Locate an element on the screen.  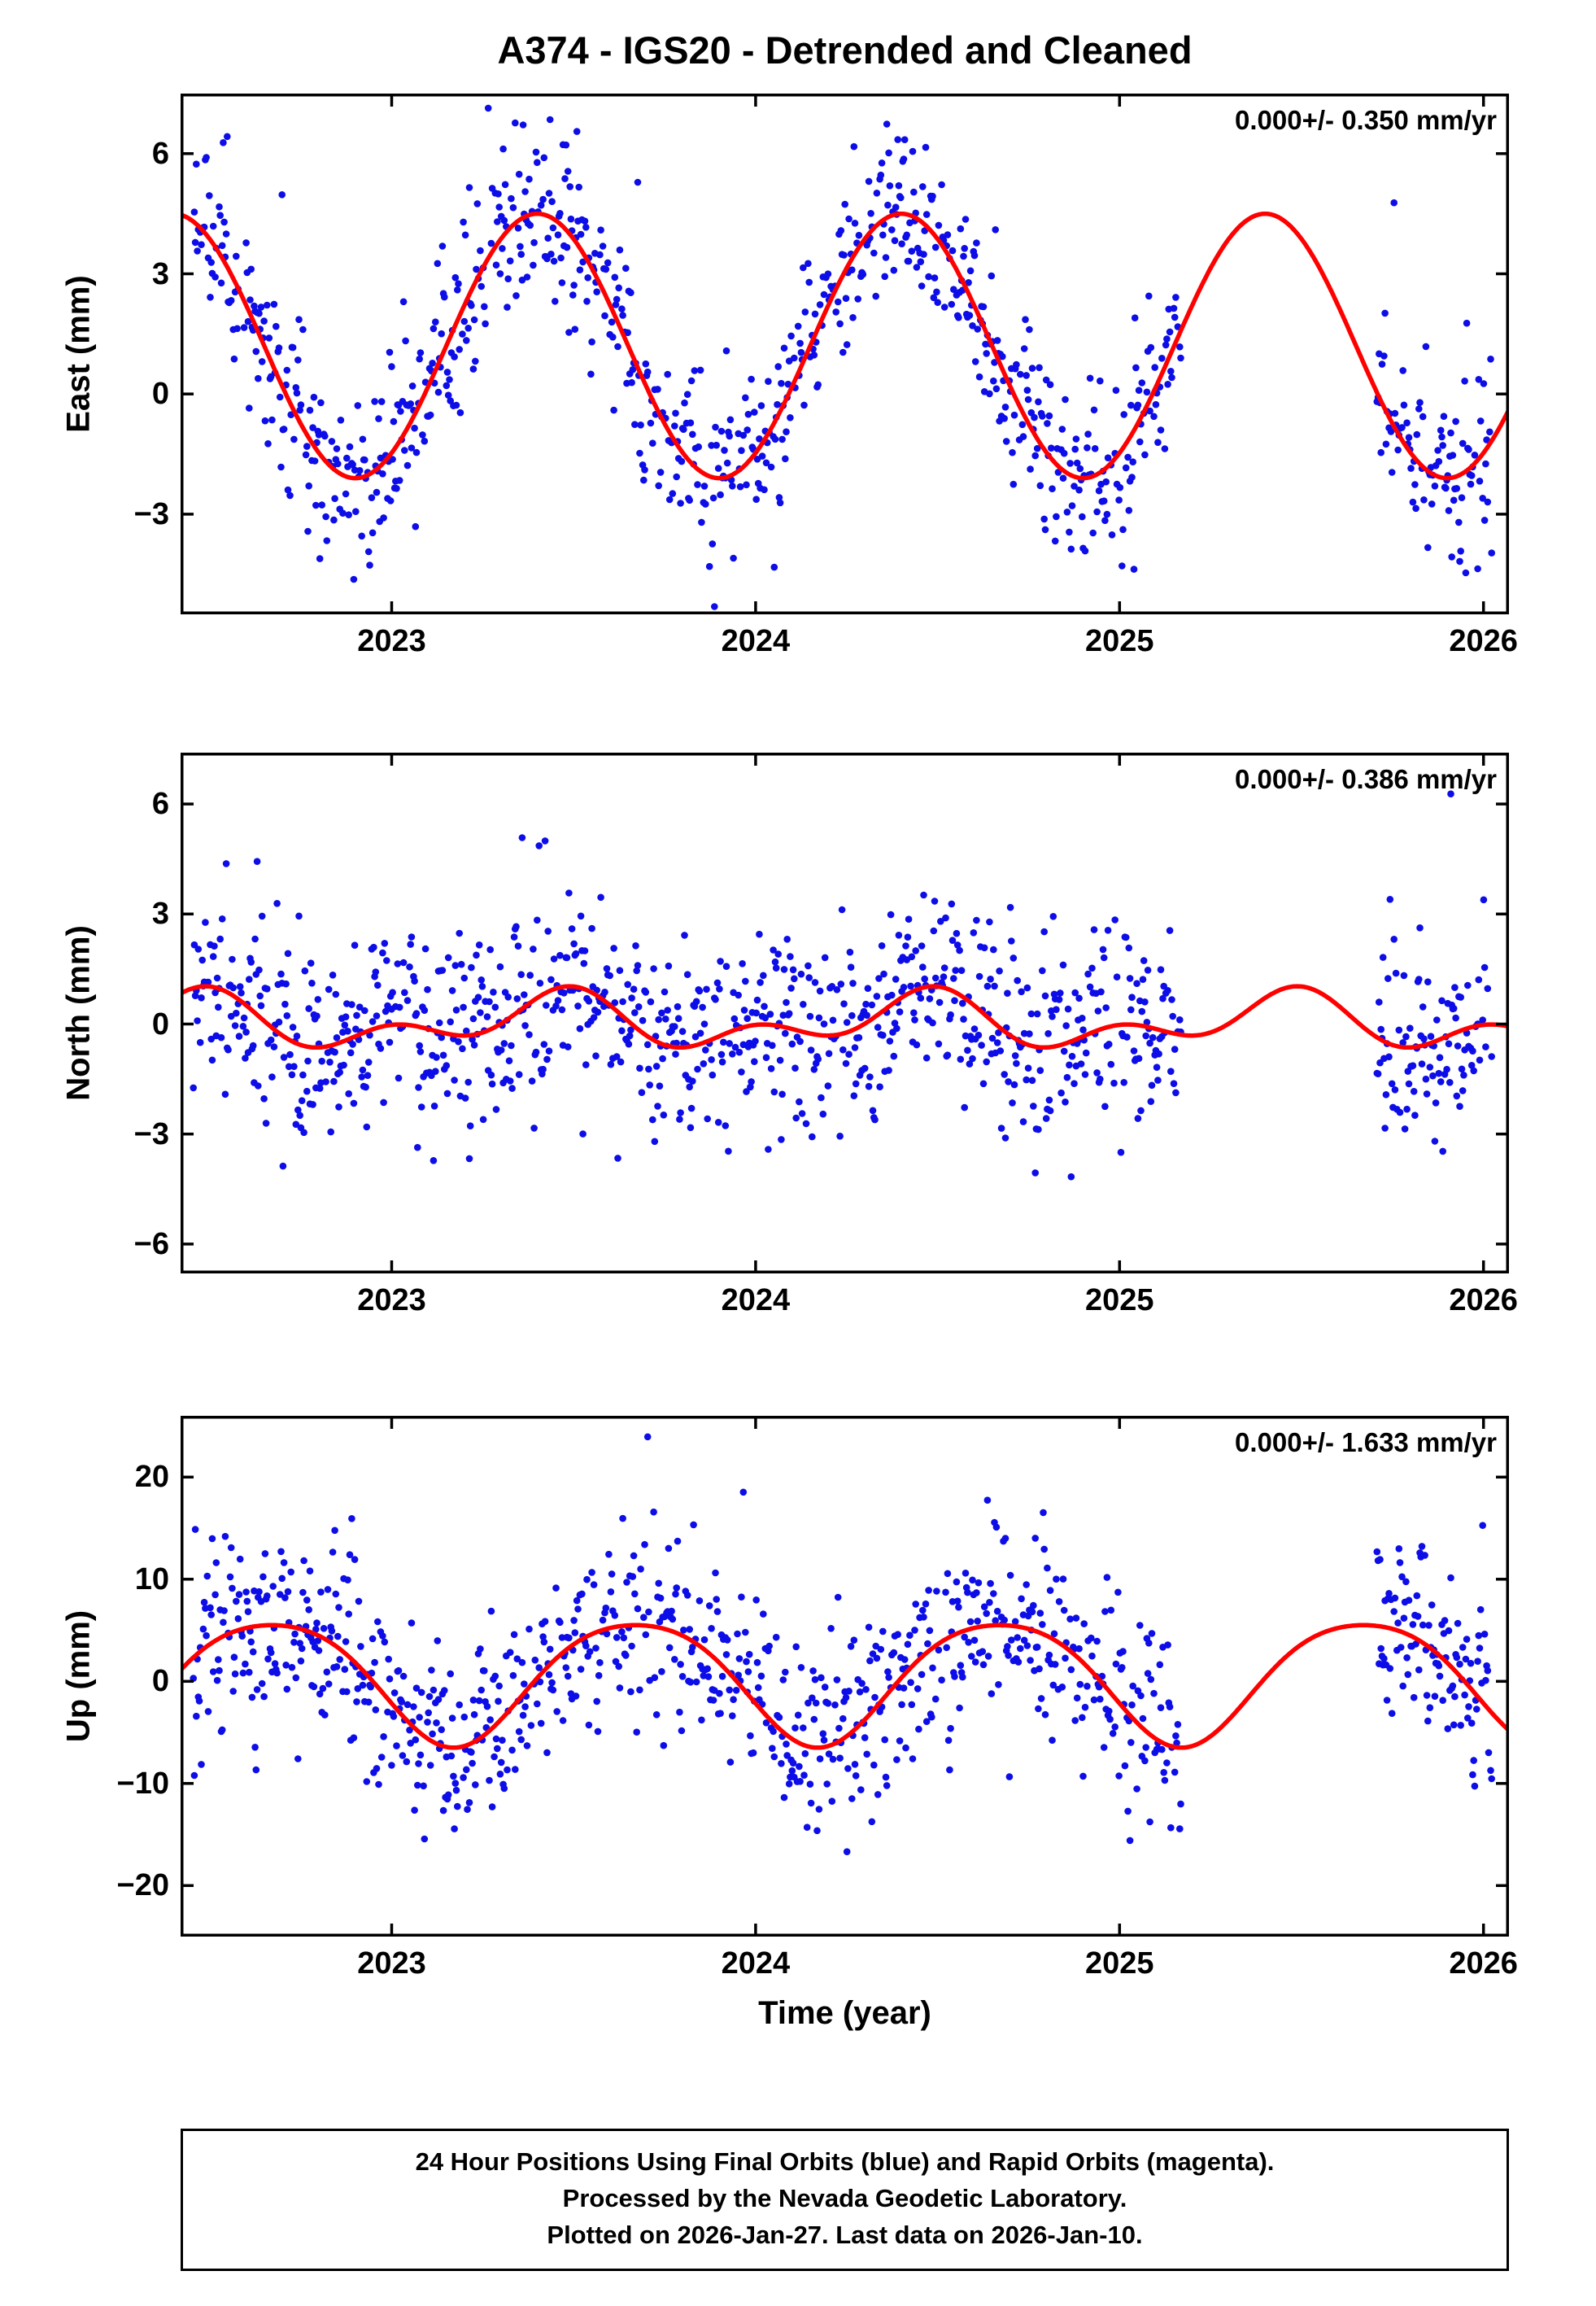
y-tick-label-north: 0 is located at coordinates (160, 1024).